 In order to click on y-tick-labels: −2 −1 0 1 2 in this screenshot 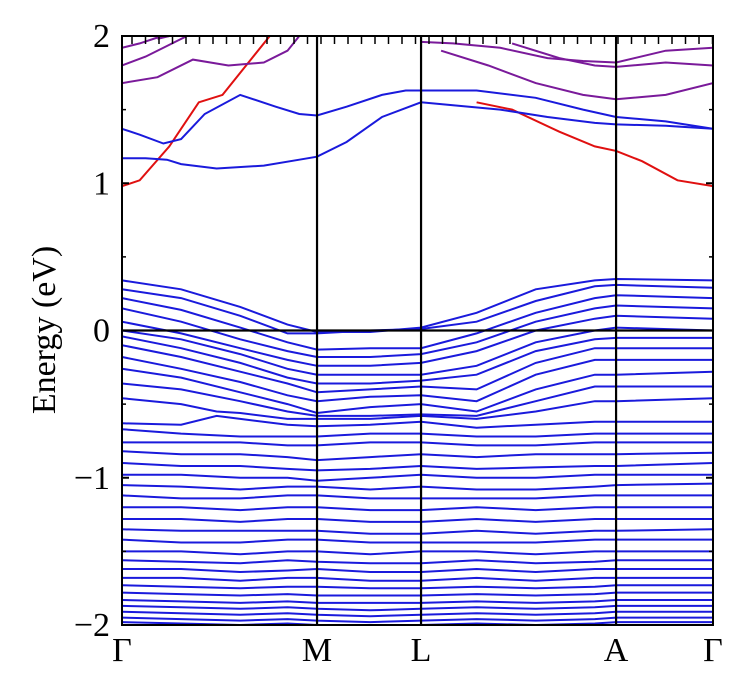, I will do `click(92, 331)`.